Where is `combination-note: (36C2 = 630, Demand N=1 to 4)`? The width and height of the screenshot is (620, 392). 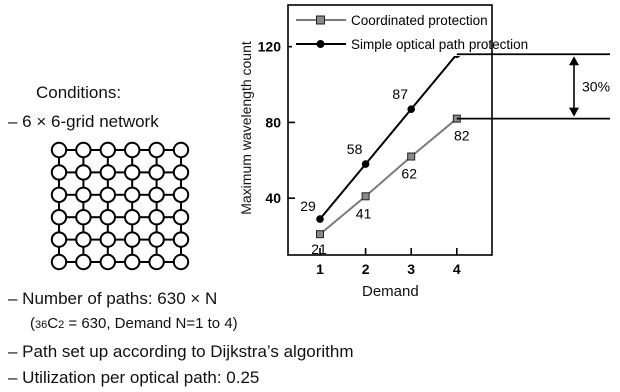 combination-note: (36C2 = 630, Demand N=1 to 4) is located at coordinates (134, 324).